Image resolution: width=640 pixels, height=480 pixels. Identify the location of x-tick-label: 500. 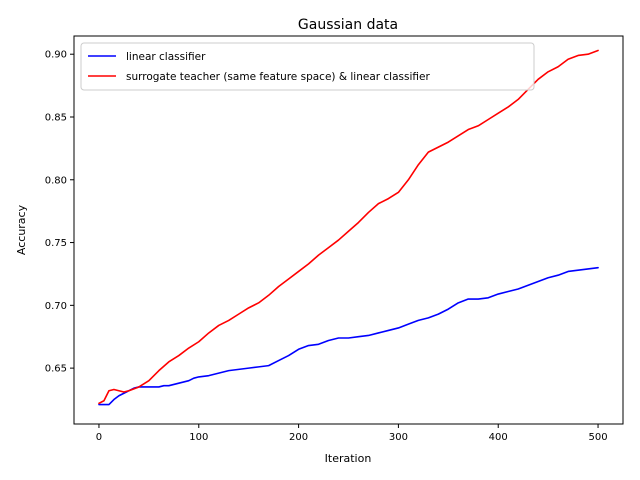
(597, 437).